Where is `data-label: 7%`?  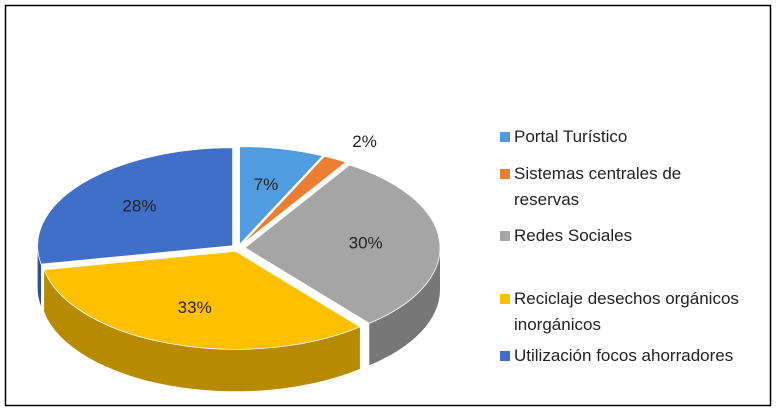 data-label: 7% is located at coordinates (266, 184).